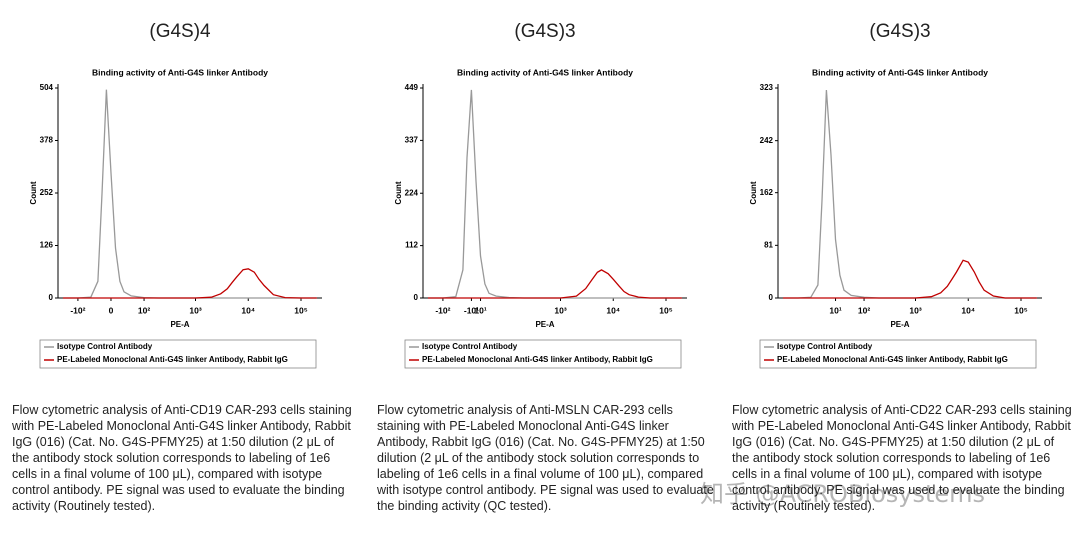 This screenshot has height=535, width=1080. What do you see at coordinates (47, 87) in the screenshot?
I see `y-tick-label: 504` at bounding box center [47, 87].